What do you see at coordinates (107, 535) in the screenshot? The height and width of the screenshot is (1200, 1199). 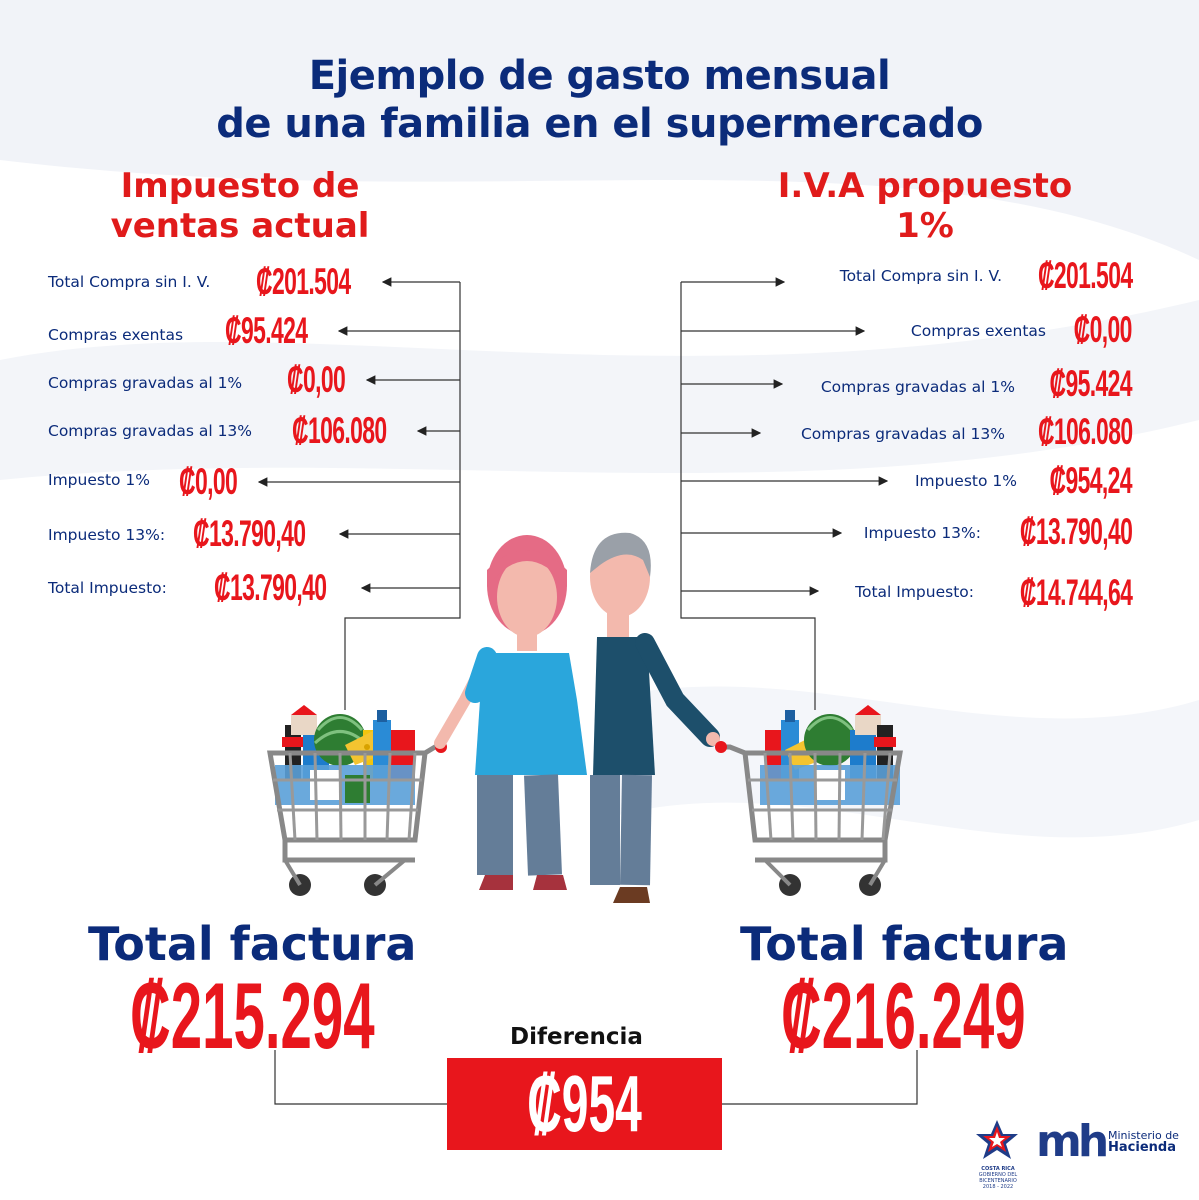 I see `left-row-label-6: Impuesto 13%:` at bounding box center [107, 535].